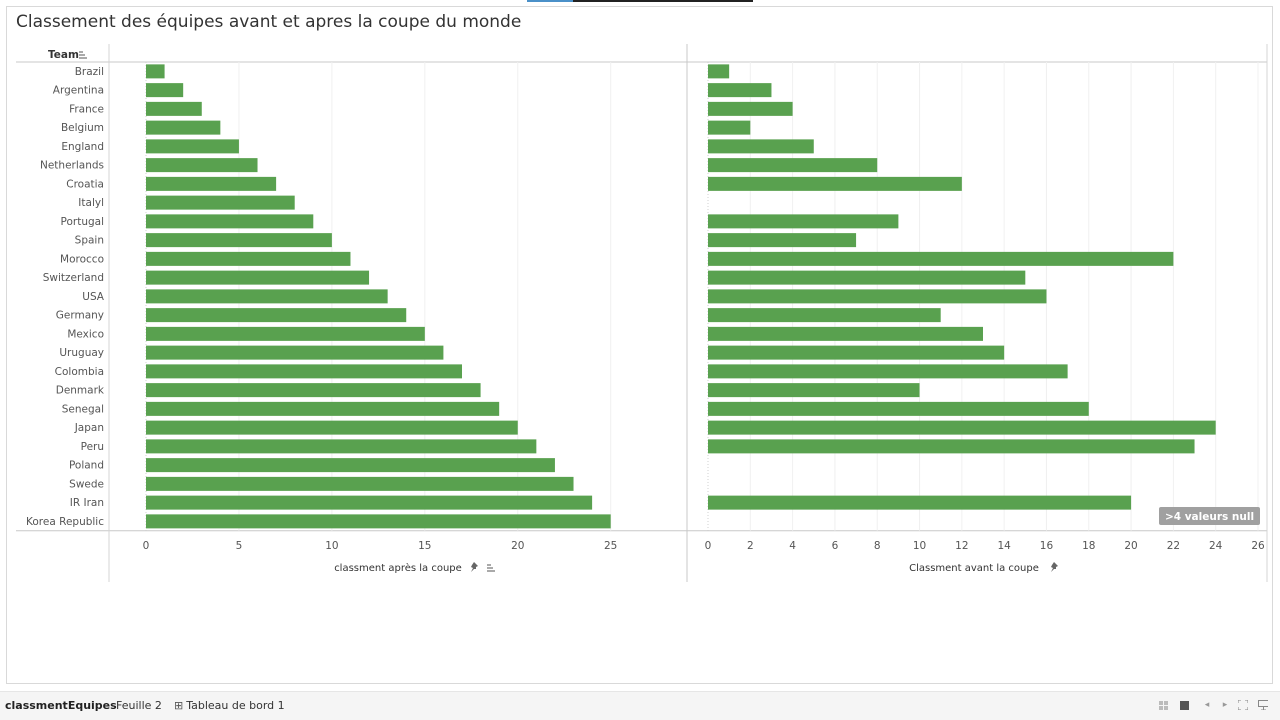 The height and width of the screenshot is (720, 1280). Describe the element at coordinates (82, 128) in the screenshot. I see `row-label-belgium: Belgium` at that location.